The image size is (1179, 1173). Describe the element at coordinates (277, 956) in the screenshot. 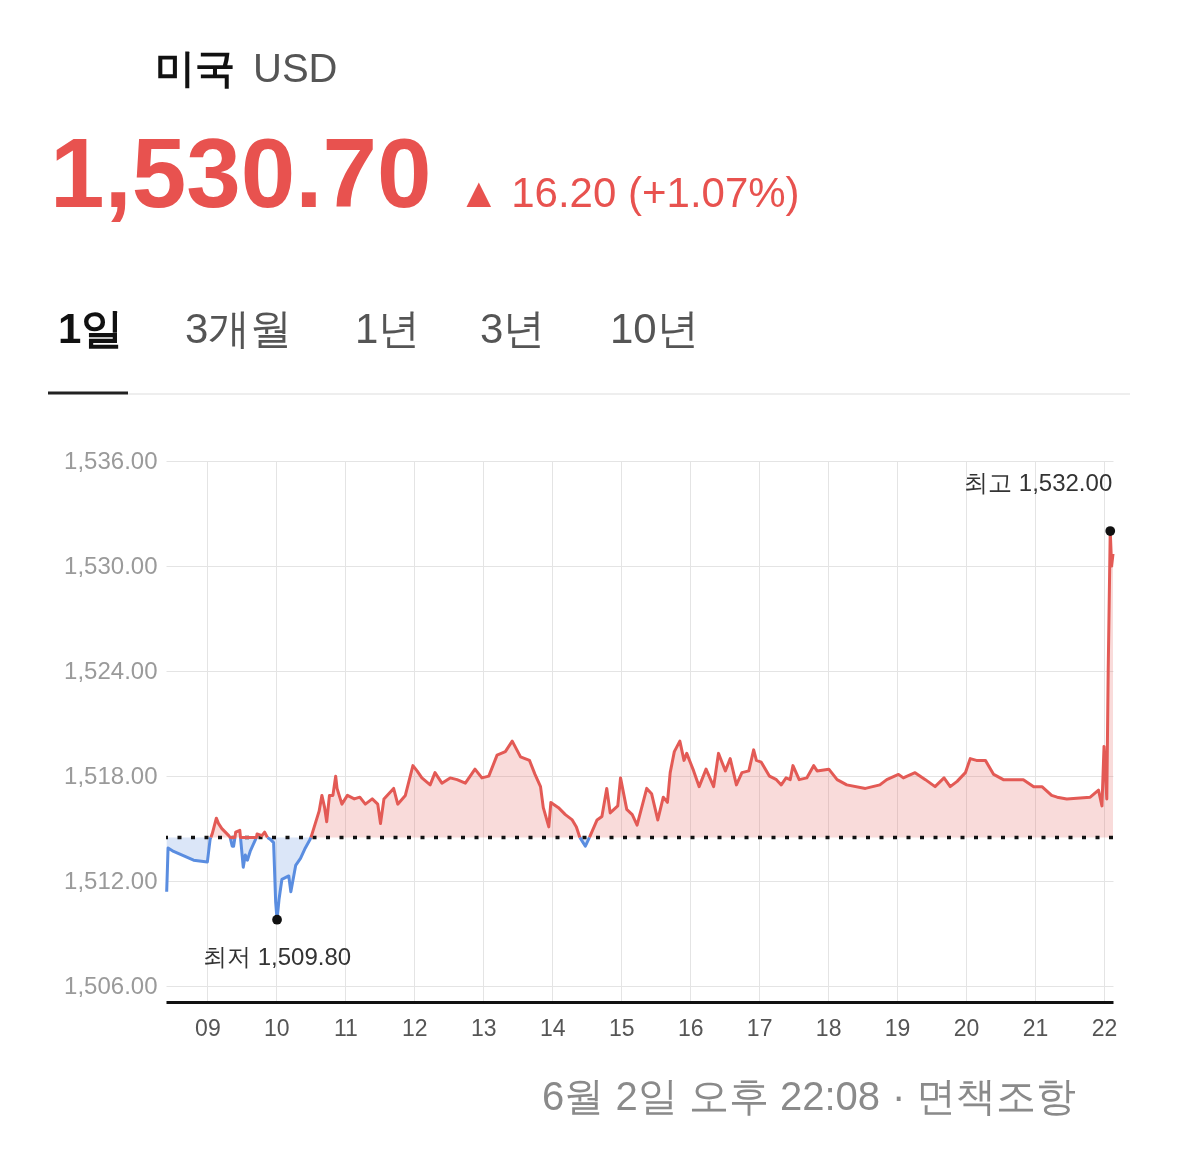

I see `annotation: 최저 1,509.80` at that location.